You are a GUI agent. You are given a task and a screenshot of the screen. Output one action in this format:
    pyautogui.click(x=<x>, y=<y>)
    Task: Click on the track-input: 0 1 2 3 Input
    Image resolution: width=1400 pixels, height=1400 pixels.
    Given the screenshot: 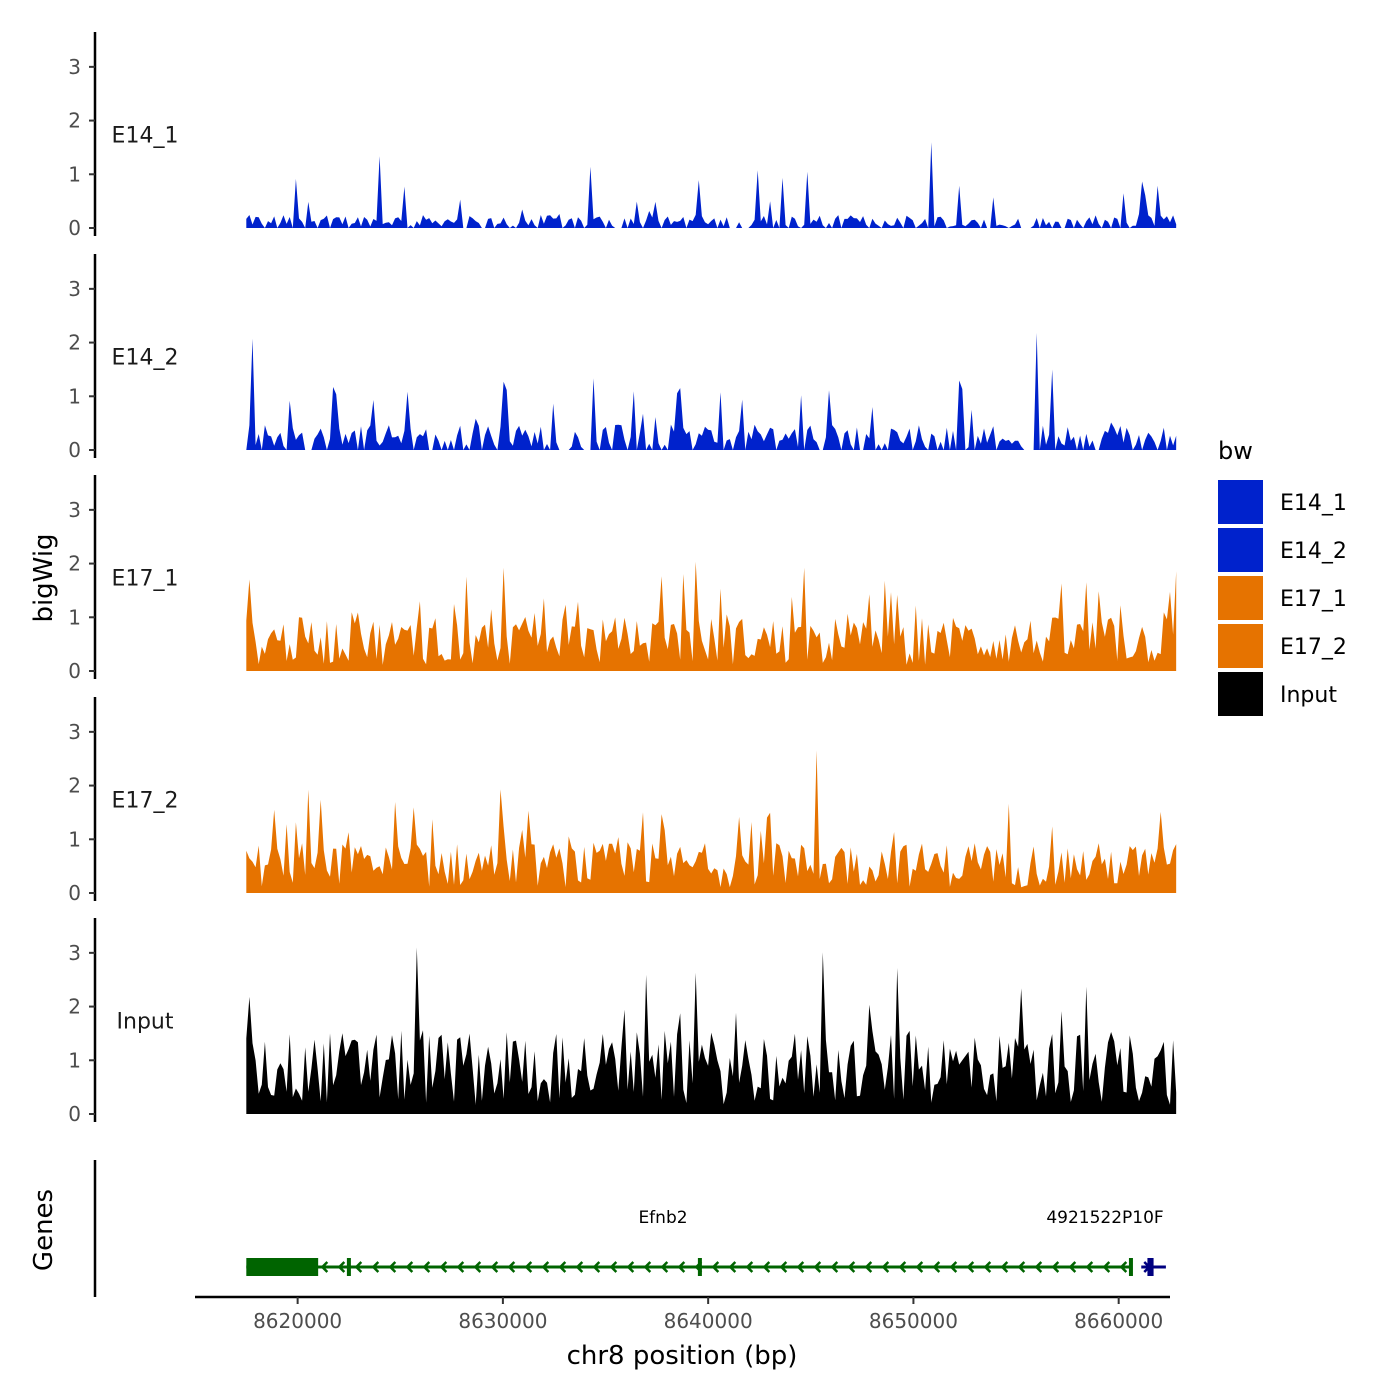 What is the action you would take?
    pyautogui.click(x=622, y=1022)
    